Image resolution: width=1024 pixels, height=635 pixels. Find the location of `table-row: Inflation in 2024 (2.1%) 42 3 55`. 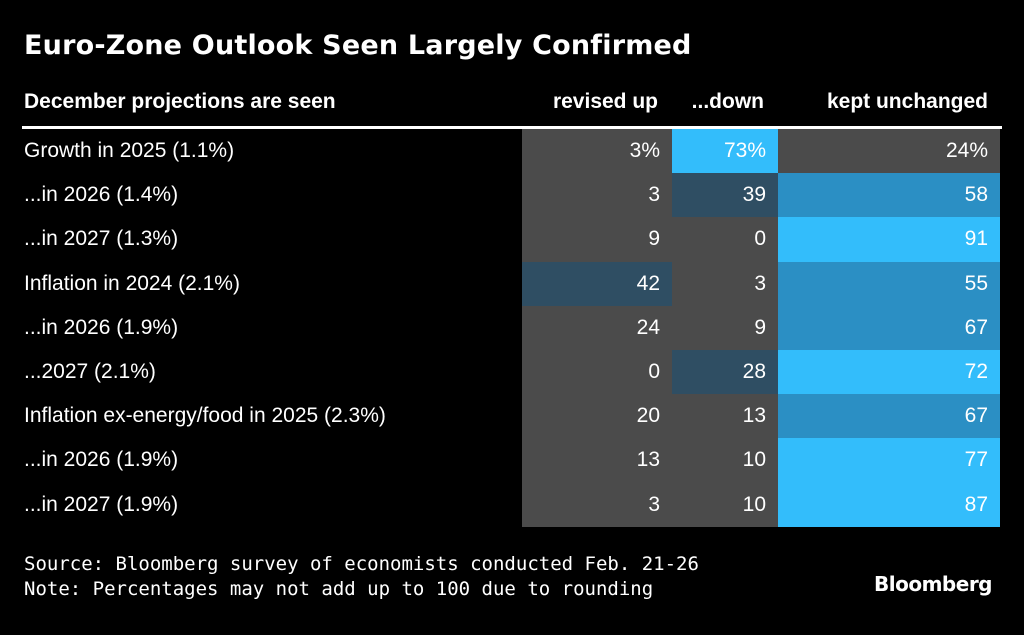

table-row: Inflation in 2024 (2.1%) 42 3 55 is located at coordinates (512, 283).